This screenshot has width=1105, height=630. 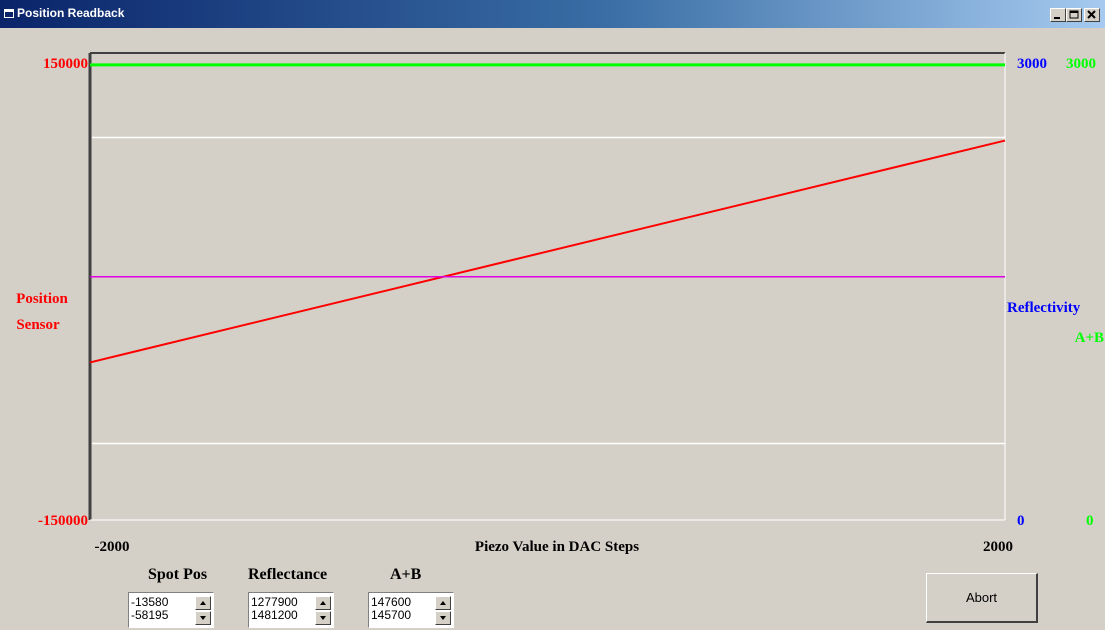 What do you see at coordinates (150, 615) in the screenshot?
I see `spot-pos-value-2: -58195` at bounding box center [150, 615].